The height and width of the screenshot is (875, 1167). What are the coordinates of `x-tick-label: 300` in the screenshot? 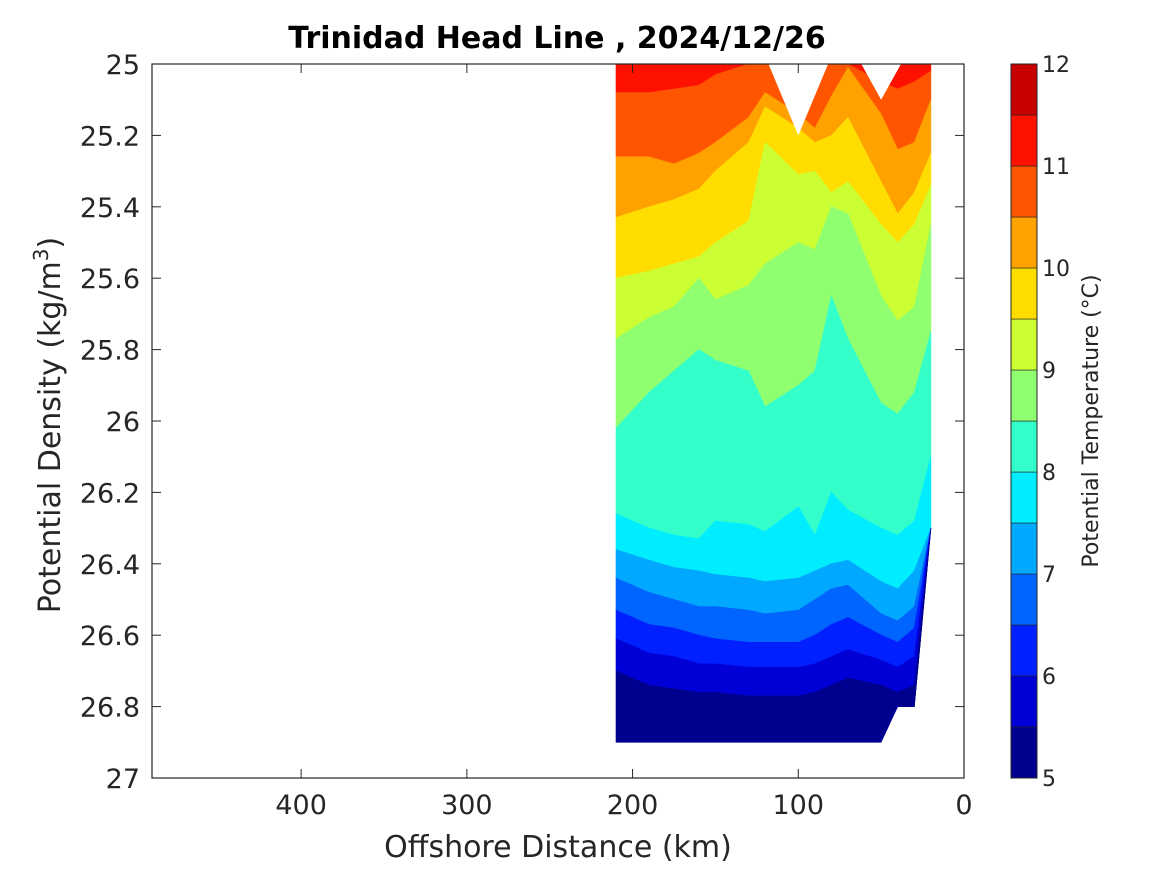 It's located at (467, 805).